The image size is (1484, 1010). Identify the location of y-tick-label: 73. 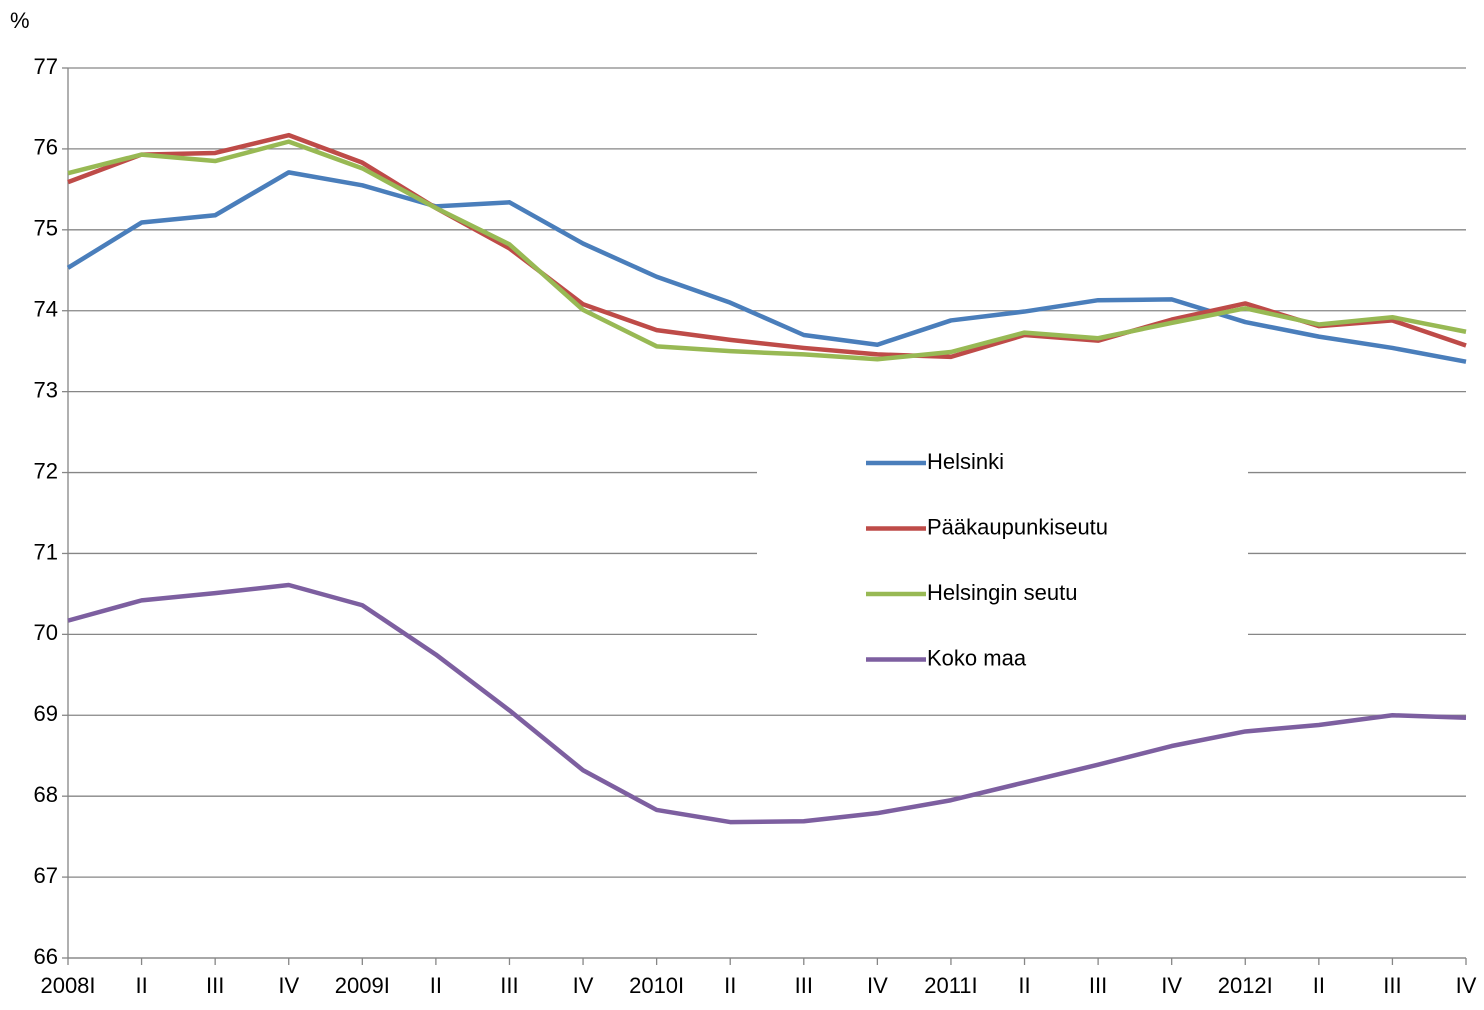
(46, 389).